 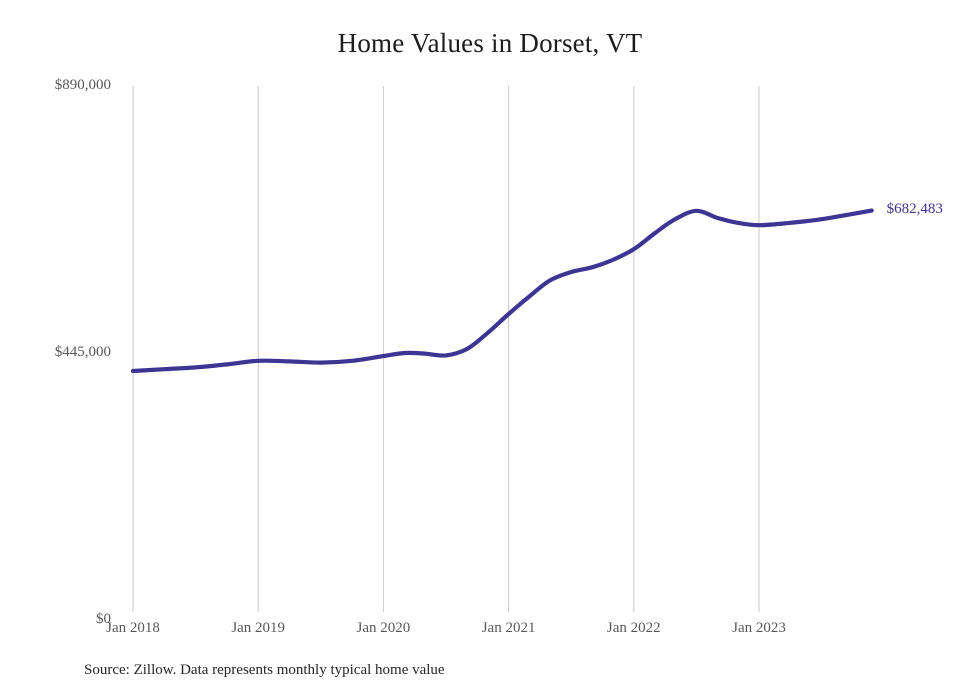 I want to click on x-tick-label: Jan 2022, so click(x=633, y=628).